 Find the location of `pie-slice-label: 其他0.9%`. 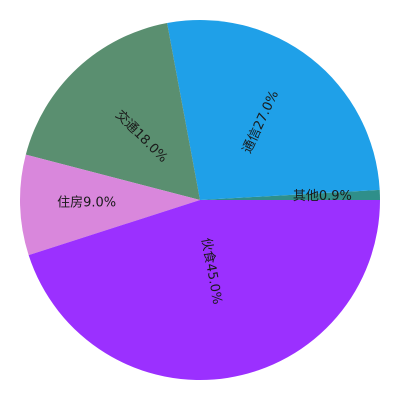

pie-slice-label: 其他0.9% is located at coordinates (322, 196).